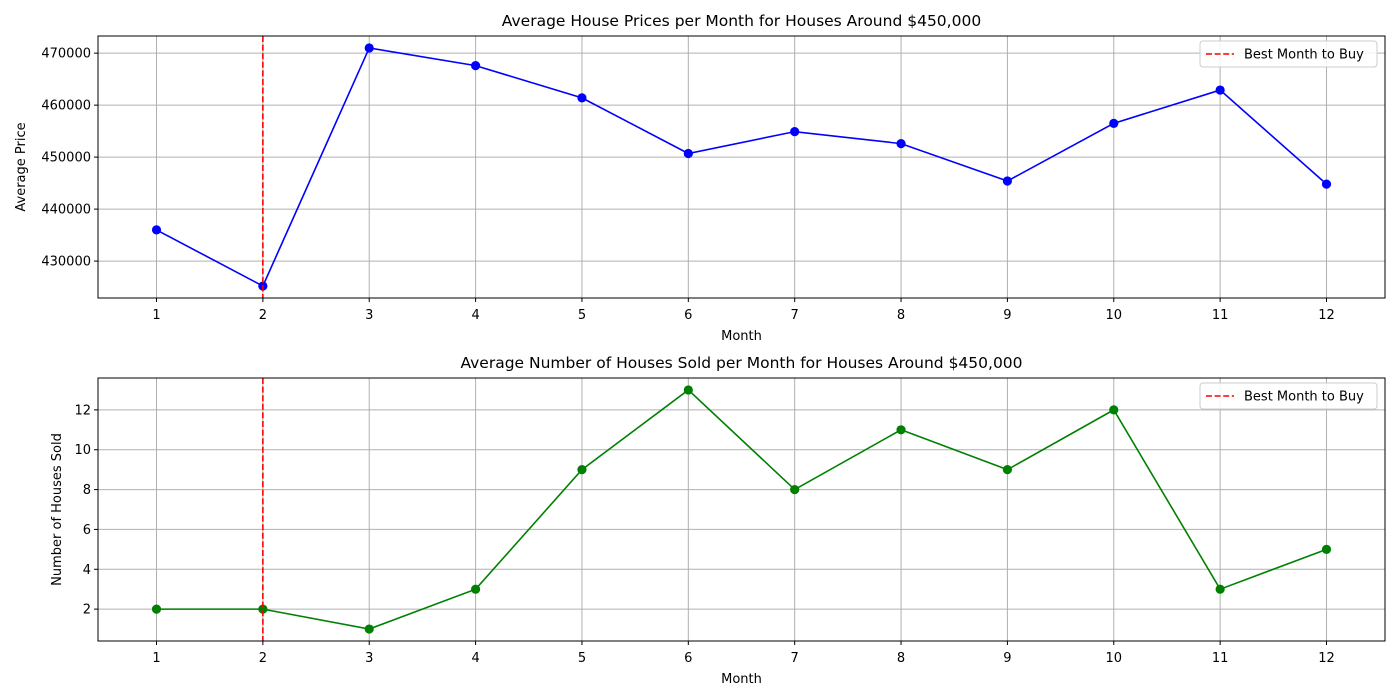  I want to click on price-chart-x-tick-label: 9, so click(1007, 315).